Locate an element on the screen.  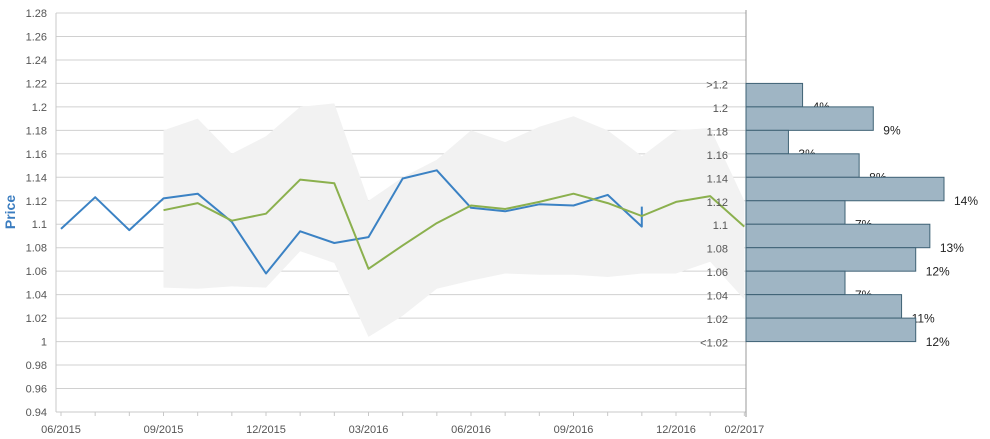
histogram-category-label: <1.02 is located at coordinates (714, 344).